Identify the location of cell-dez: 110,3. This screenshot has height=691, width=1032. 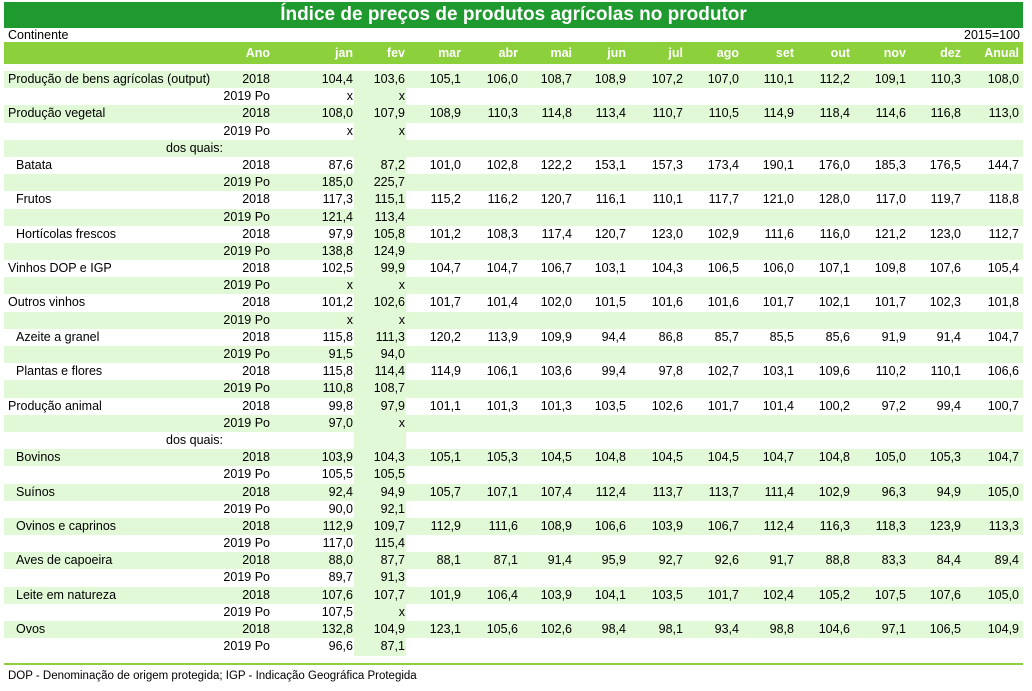
(945, 79).